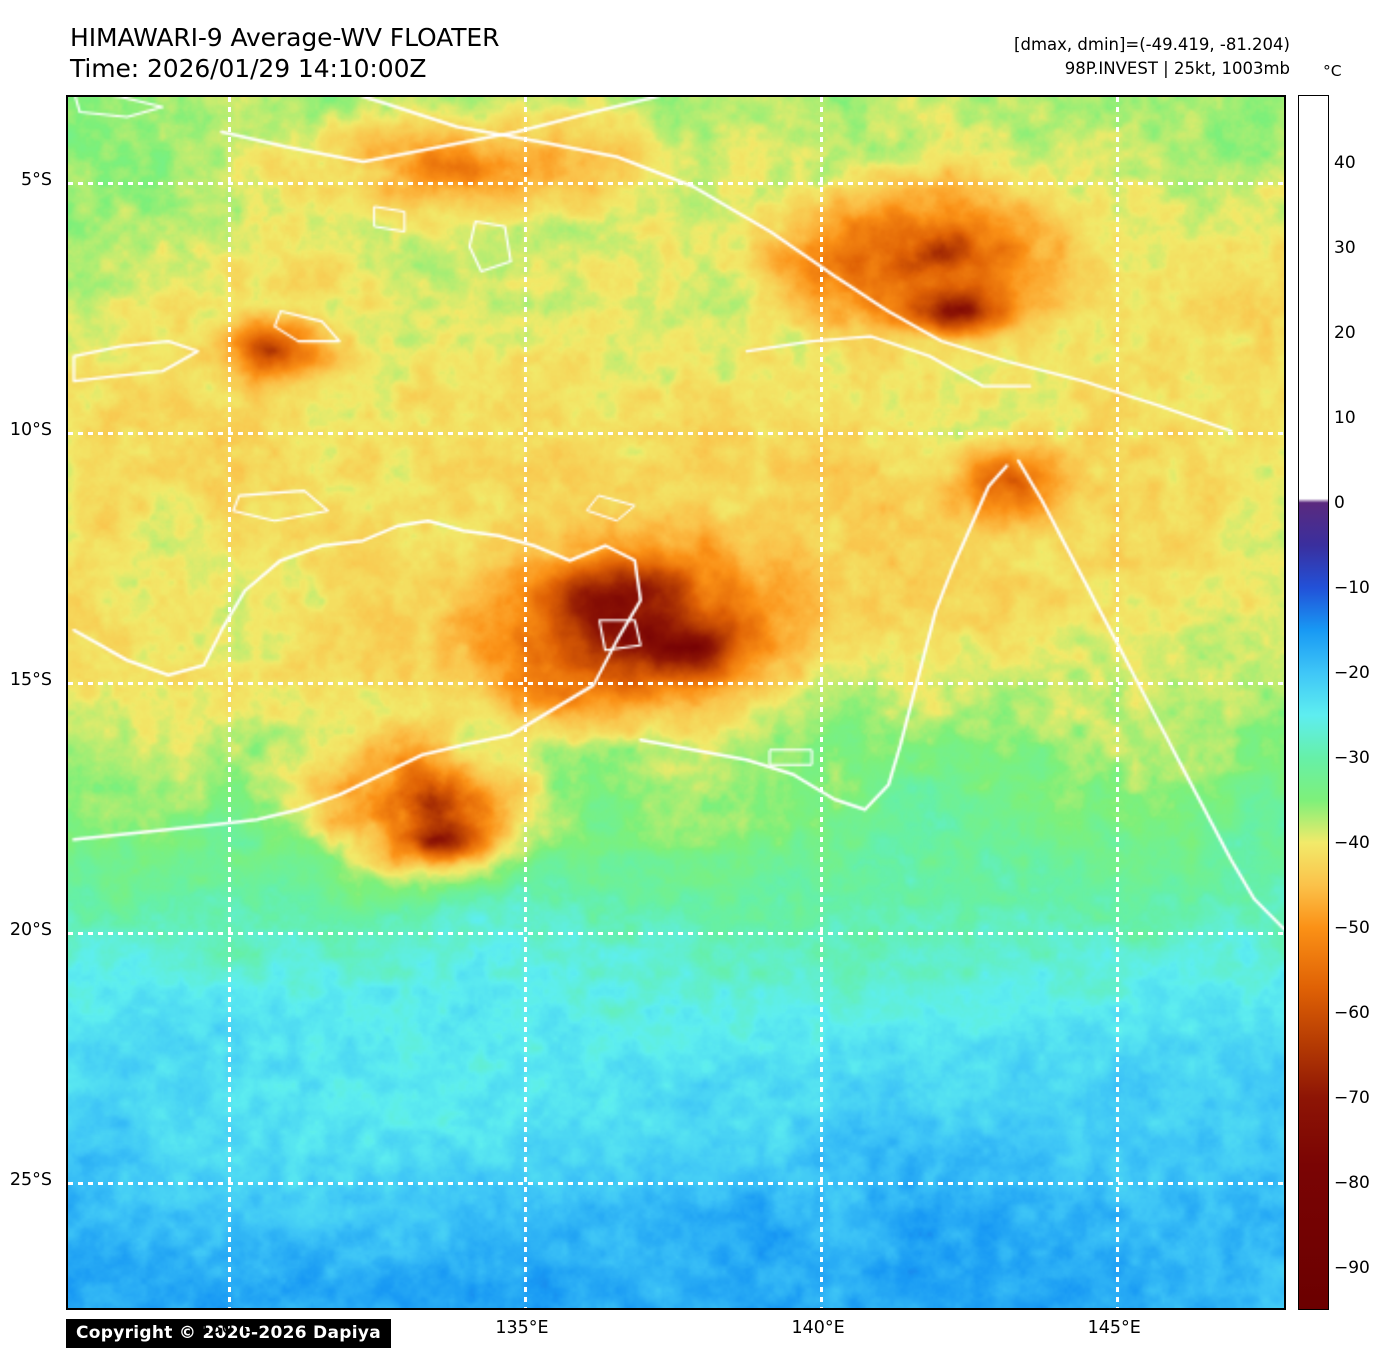 This screenshot has height=1359, width=1388. What do you see at coordinates (522, 1328) in the screenshot?
I see `longitude-tick-135°E: 135°E` at bounding box center [522, 1328].